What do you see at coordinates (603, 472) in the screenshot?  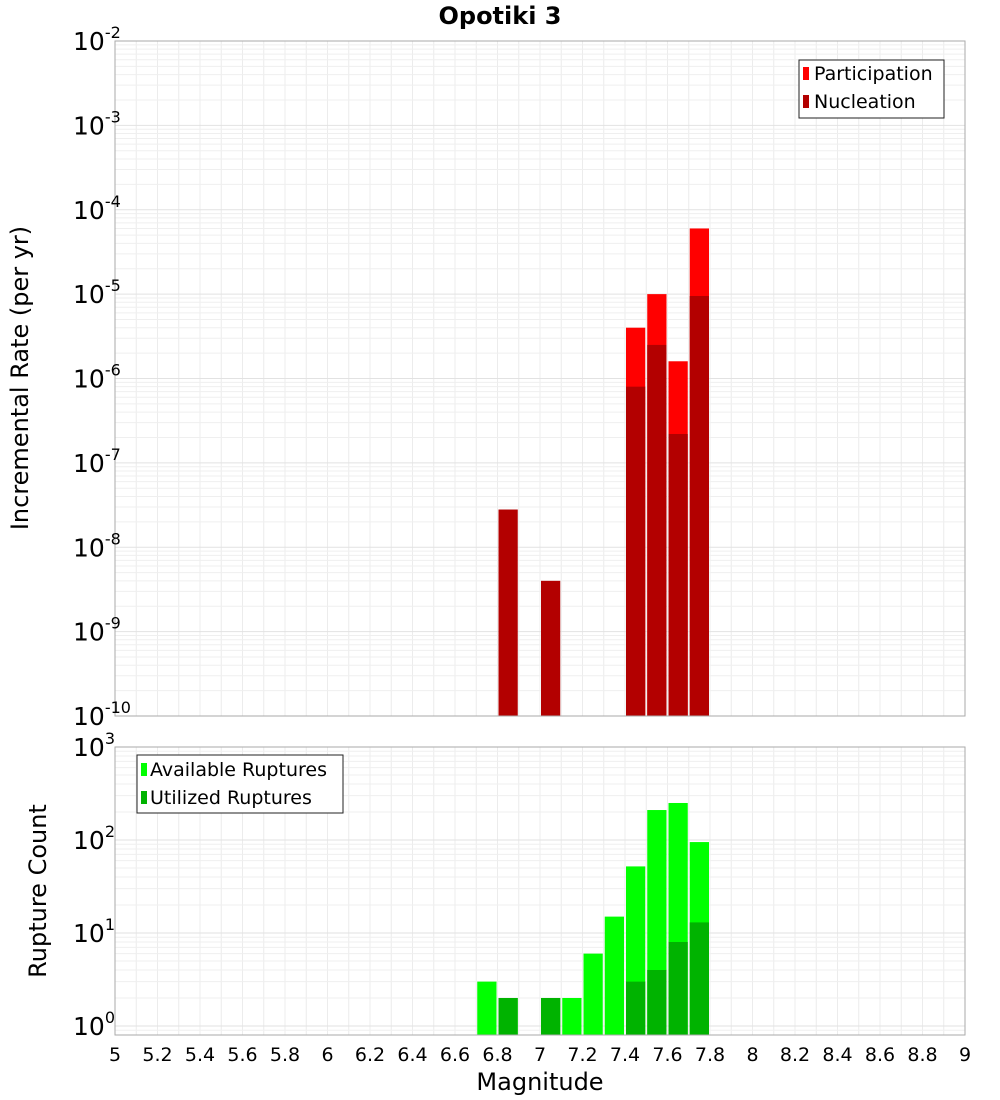 I see `top-bars` at bounding box center [603, 472].